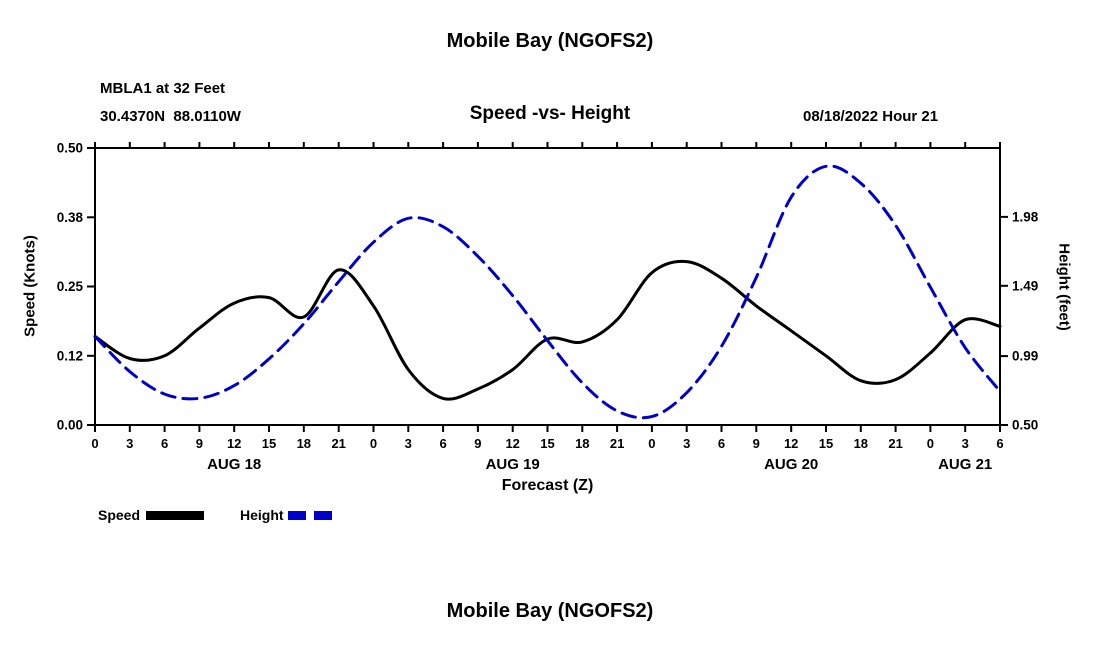 The width and height of the screenshot is (1100, 650). What do you see at coordinates (313, 515) in the screenshot?
I see `legend-height-swatch` at bounding box center [313, 515].